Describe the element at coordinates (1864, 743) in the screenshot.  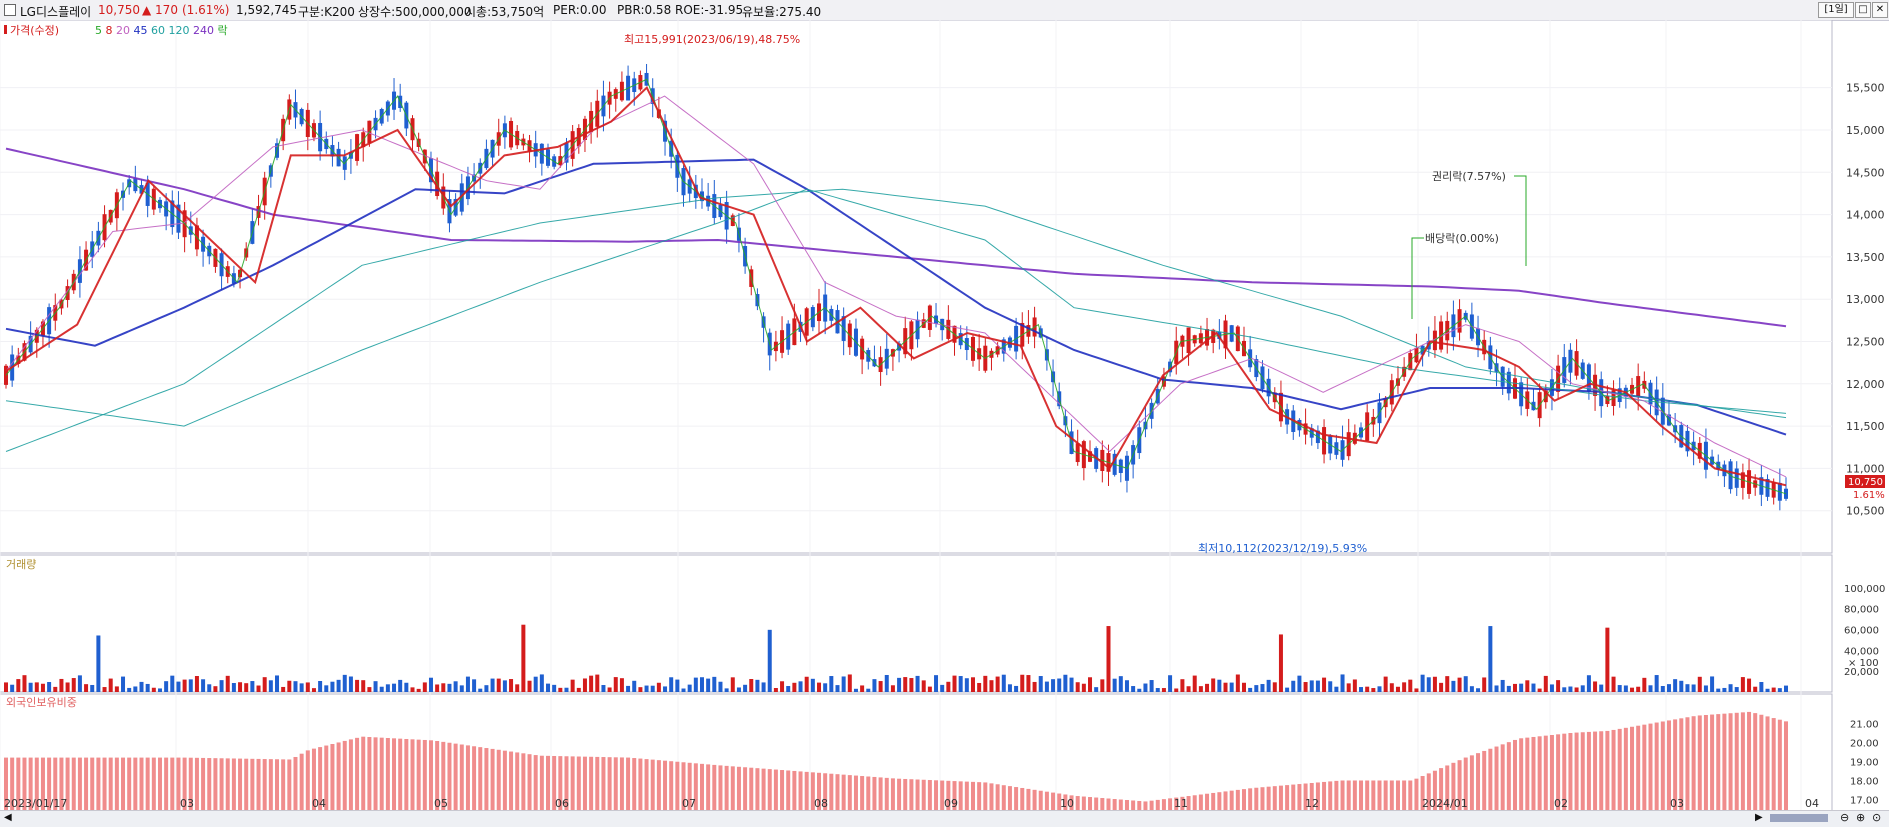
I see `foreign-tick-label: 20.00` at that location.